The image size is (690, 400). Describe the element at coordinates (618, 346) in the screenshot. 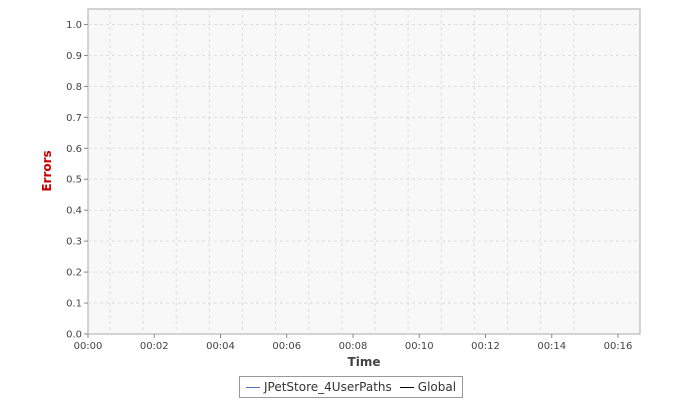

I see `x-tick-label: 00:16` at that location.